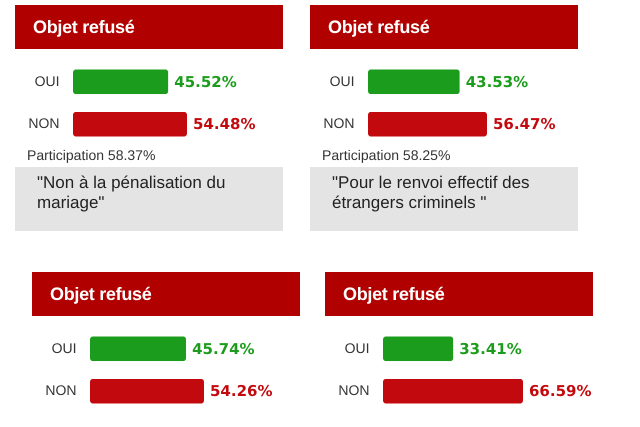 The height and width of the screenshot is (427, 640). Describe the element at coordinates (91, 156) in the screenshot. I see `text: Participation 58.37%` at that location.